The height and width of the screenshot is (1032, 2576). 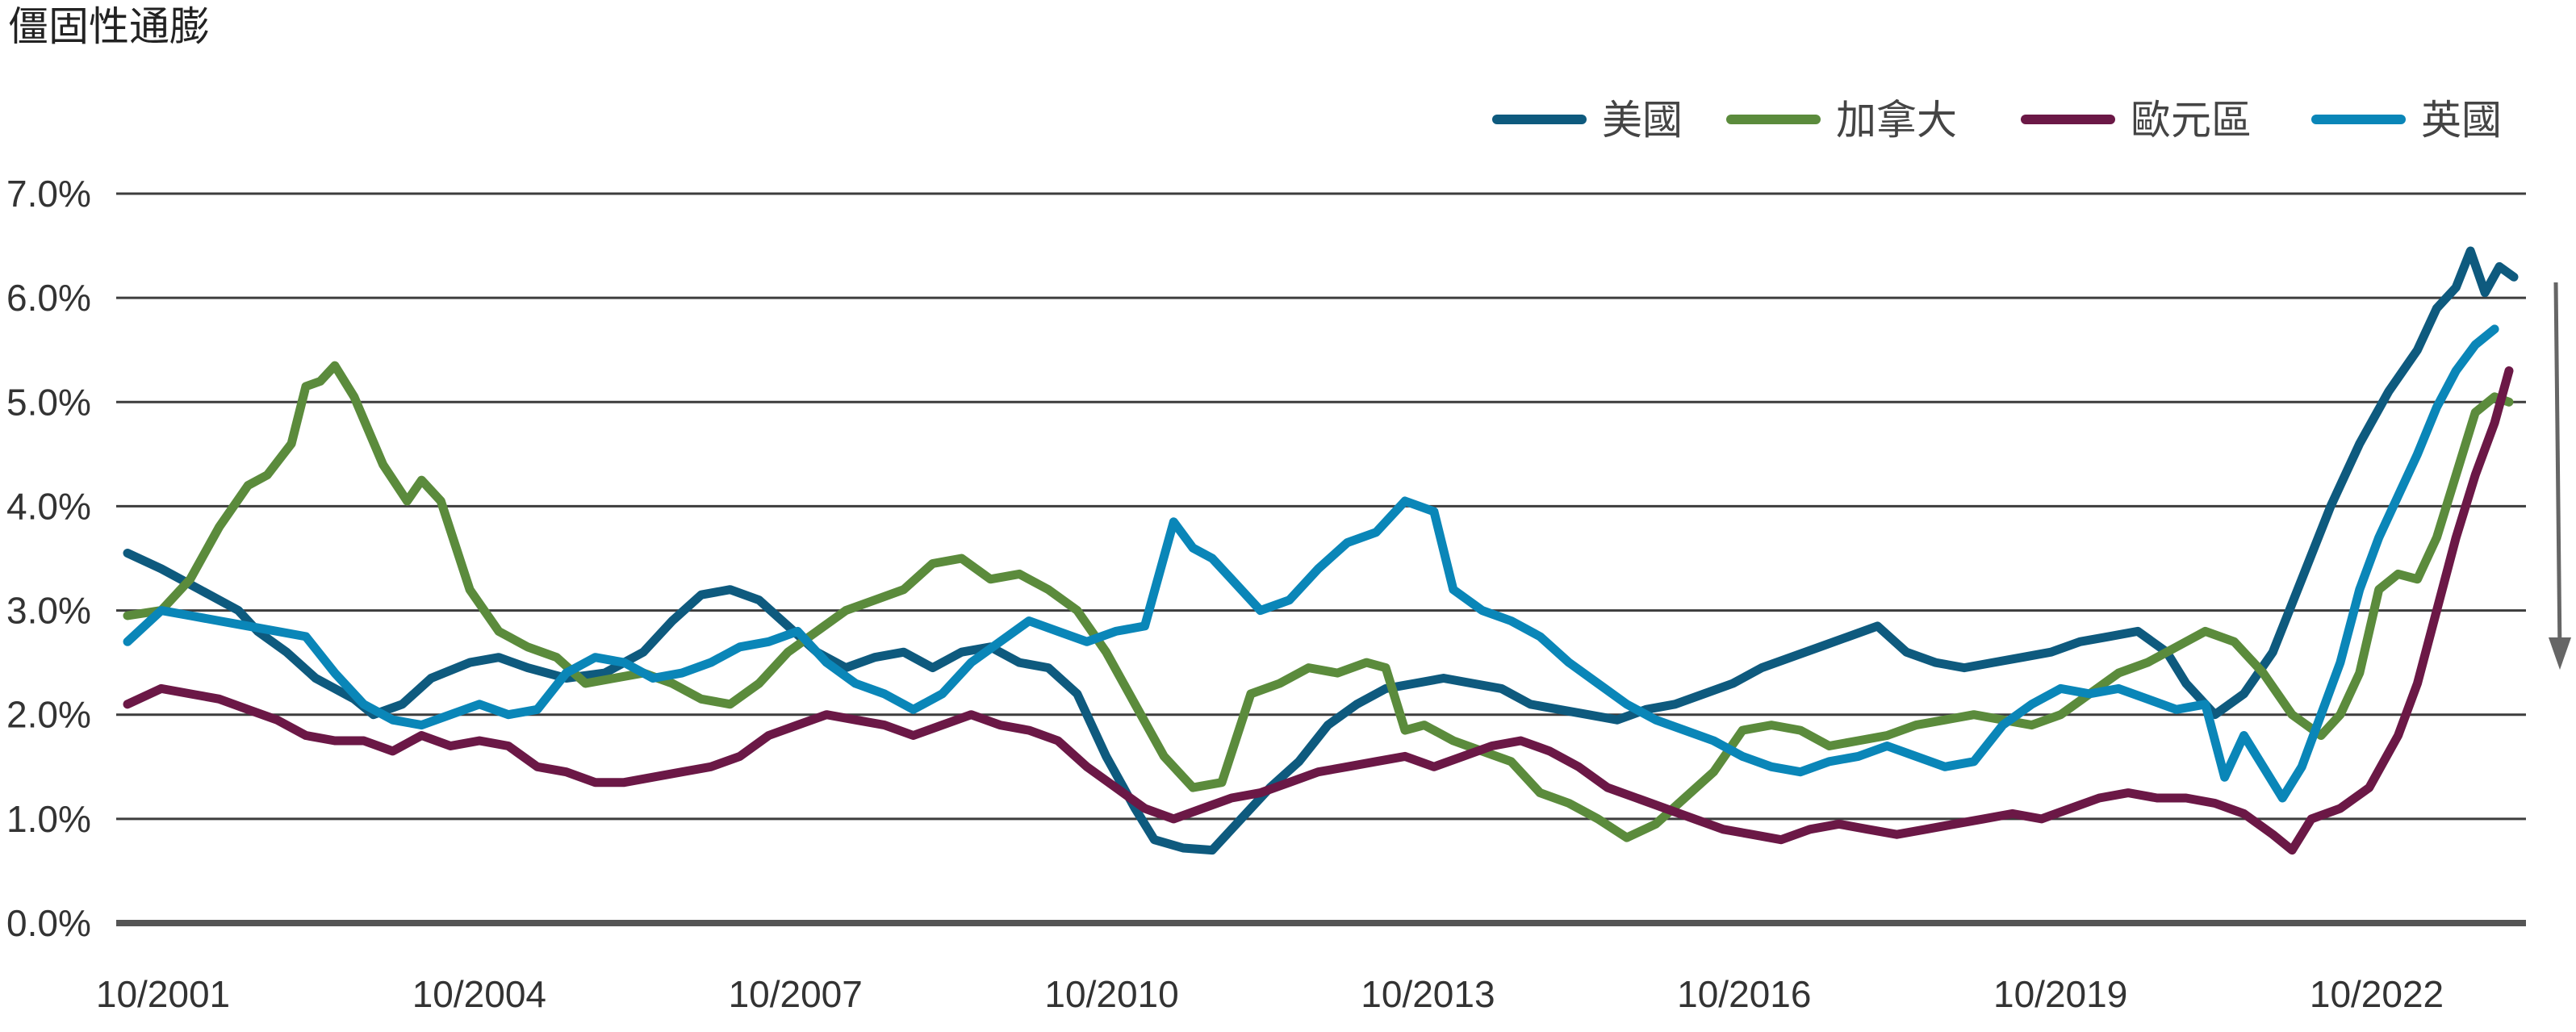 What do you see at coordinates (48, 194) in the screenshot?
I see `y-tick-label: 7.0%` at bounding box center [48, 194].